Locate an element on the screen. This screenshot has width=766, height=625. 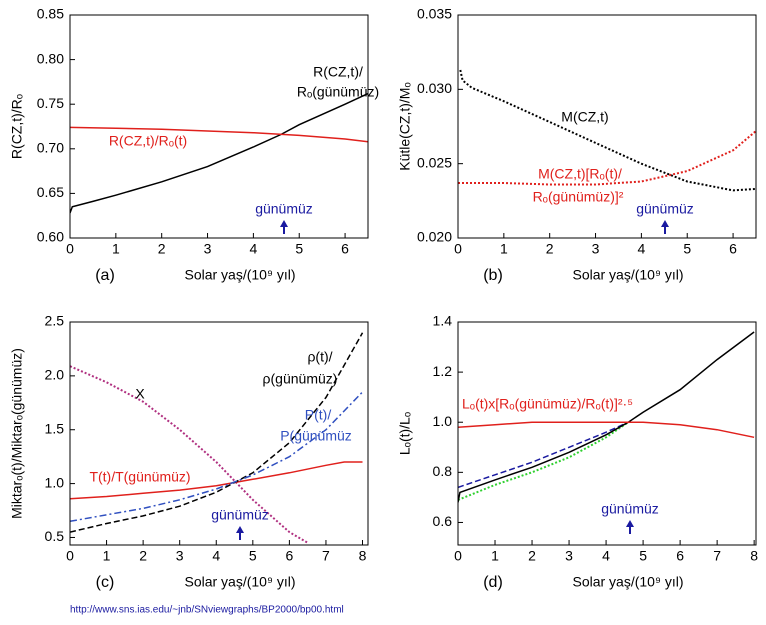
panel-label: (a) is located at coordinates (105, 275).